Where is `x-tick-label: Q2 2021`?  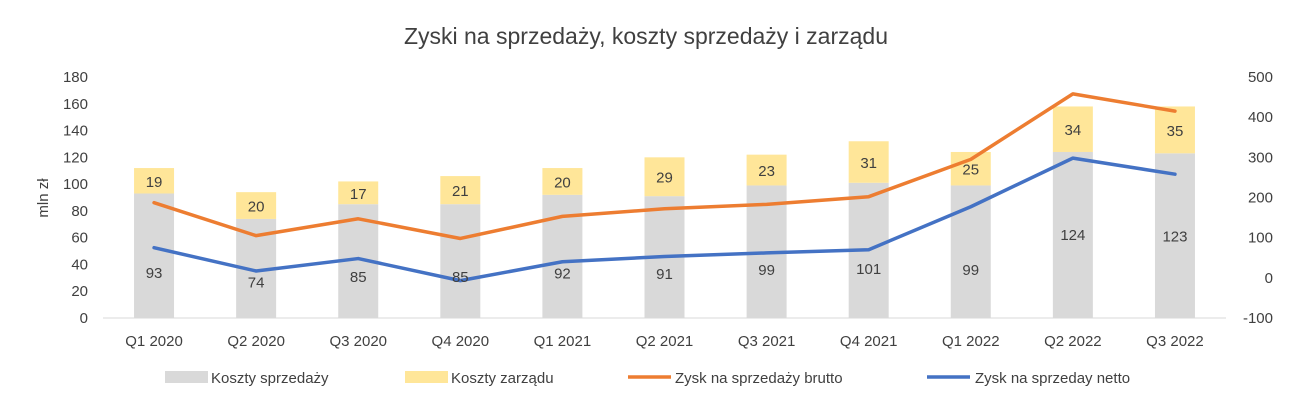 x-tick-label: Q2 2021 is located at coordinates (665, 341).